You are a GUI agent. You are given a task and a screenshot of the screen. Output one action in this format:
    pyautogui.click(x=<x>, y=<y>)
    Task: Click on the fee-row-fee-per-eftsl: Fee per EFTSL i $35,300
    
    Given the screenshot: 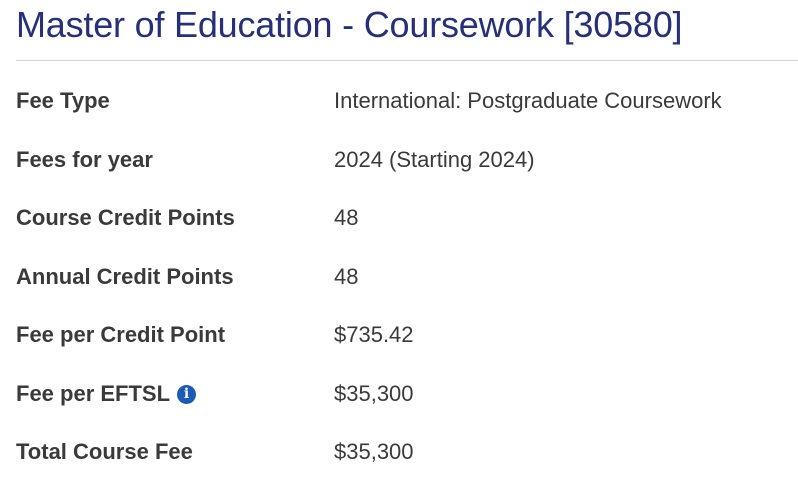 What is the action you would take?
    pyautogui.click(x=407, y=394)
    